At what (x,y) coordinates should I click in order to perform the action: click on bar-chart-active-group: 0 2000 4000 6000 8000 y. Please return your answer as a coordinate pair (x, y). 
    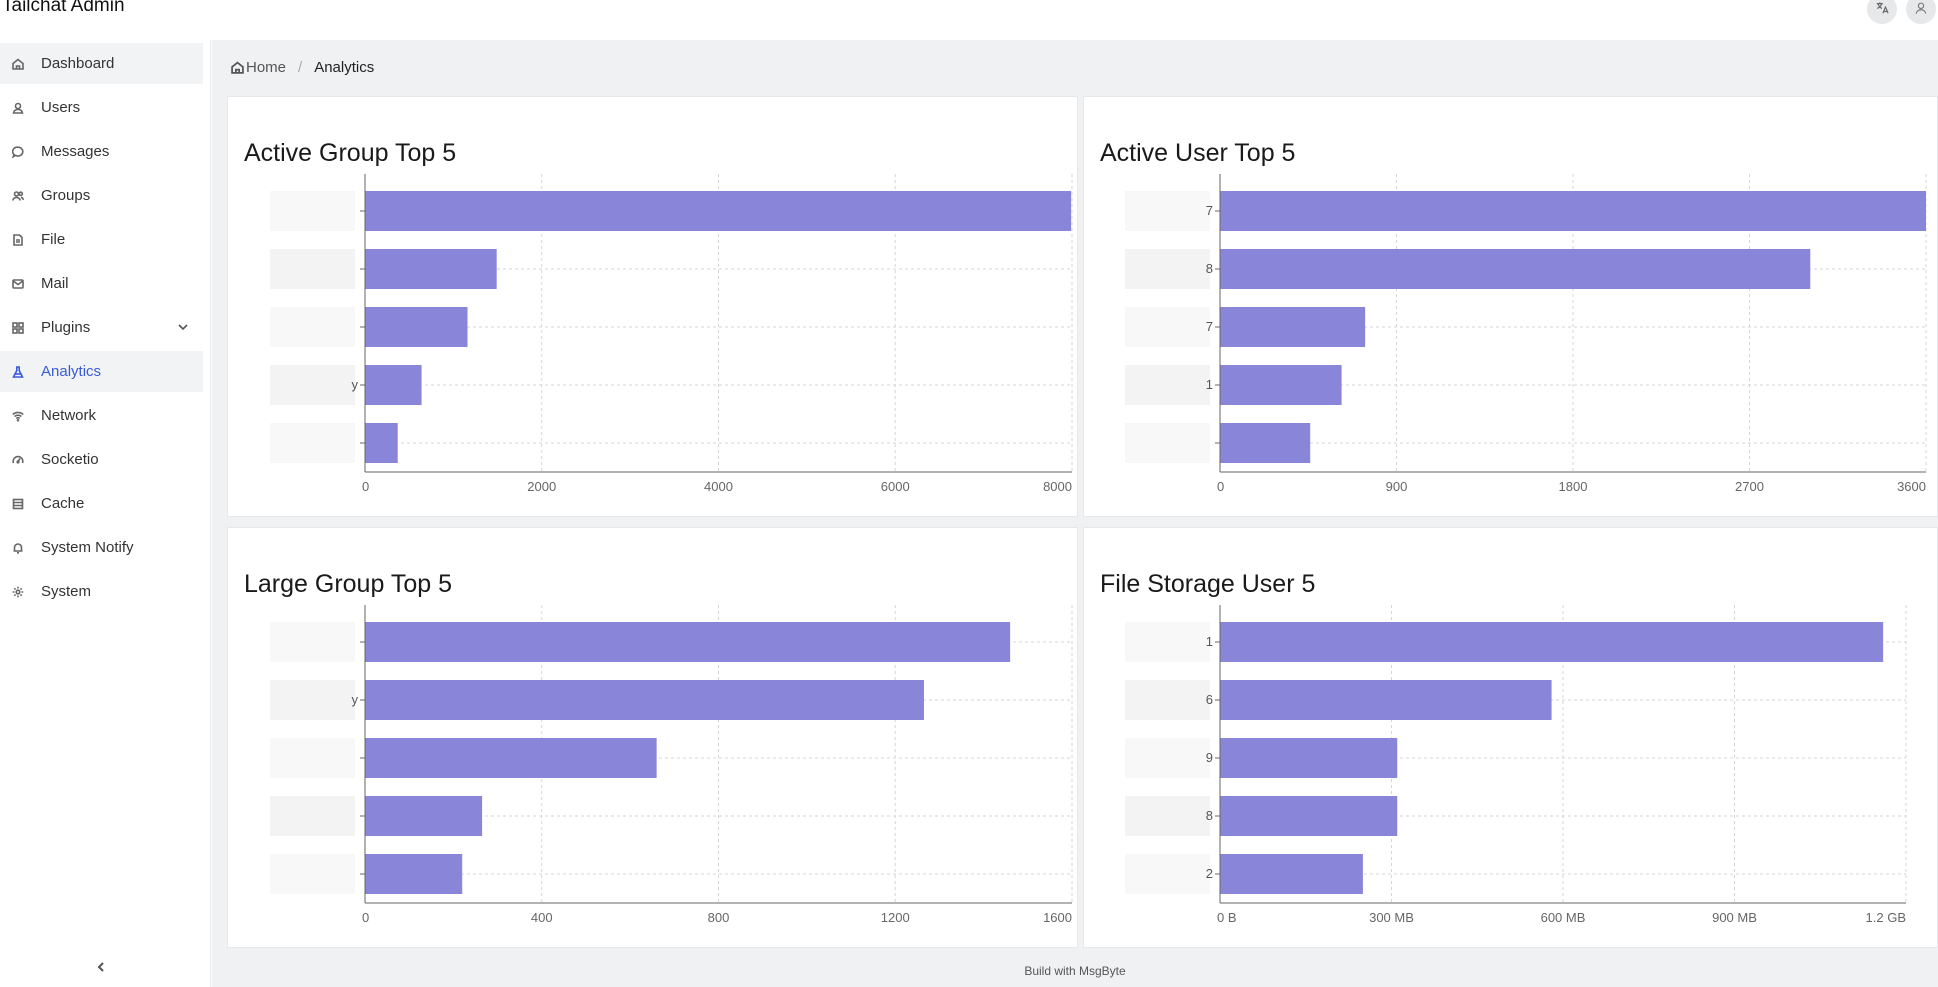
    Looking at the image, I should click on (671, 334).